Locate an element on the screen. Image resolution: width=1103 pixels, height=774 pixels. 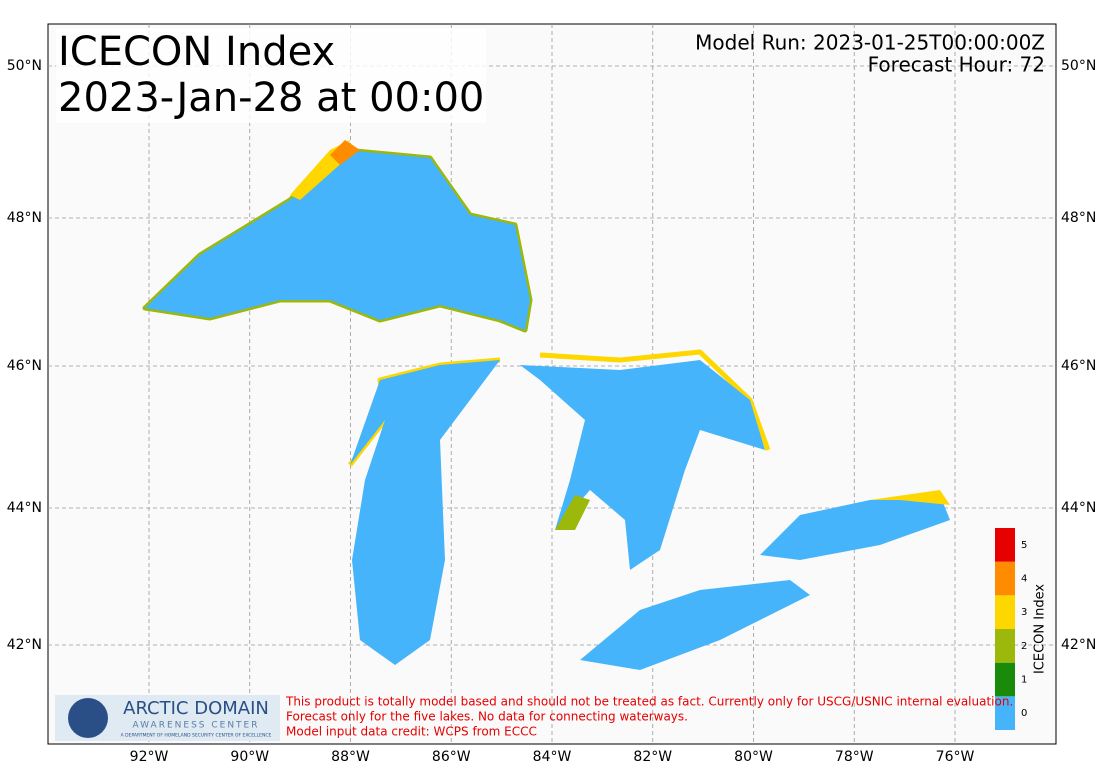
colorbar-tick-label: 2 is located at coordinates (1024, 646).